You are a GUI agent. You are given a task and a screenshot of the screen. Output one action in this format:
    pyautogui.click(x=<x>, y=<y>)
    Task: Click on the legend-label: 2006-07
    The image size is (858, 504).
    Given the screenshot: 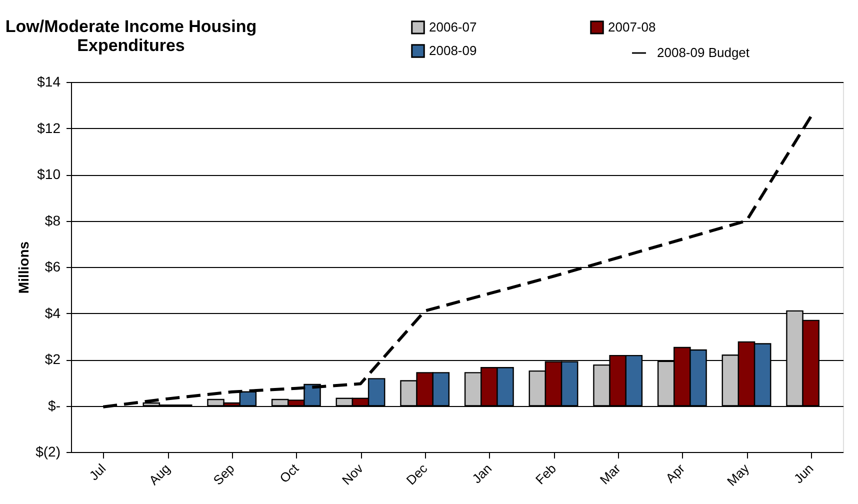 What is the action you would take?
    pyautogui.click(x=453, y=26)
    